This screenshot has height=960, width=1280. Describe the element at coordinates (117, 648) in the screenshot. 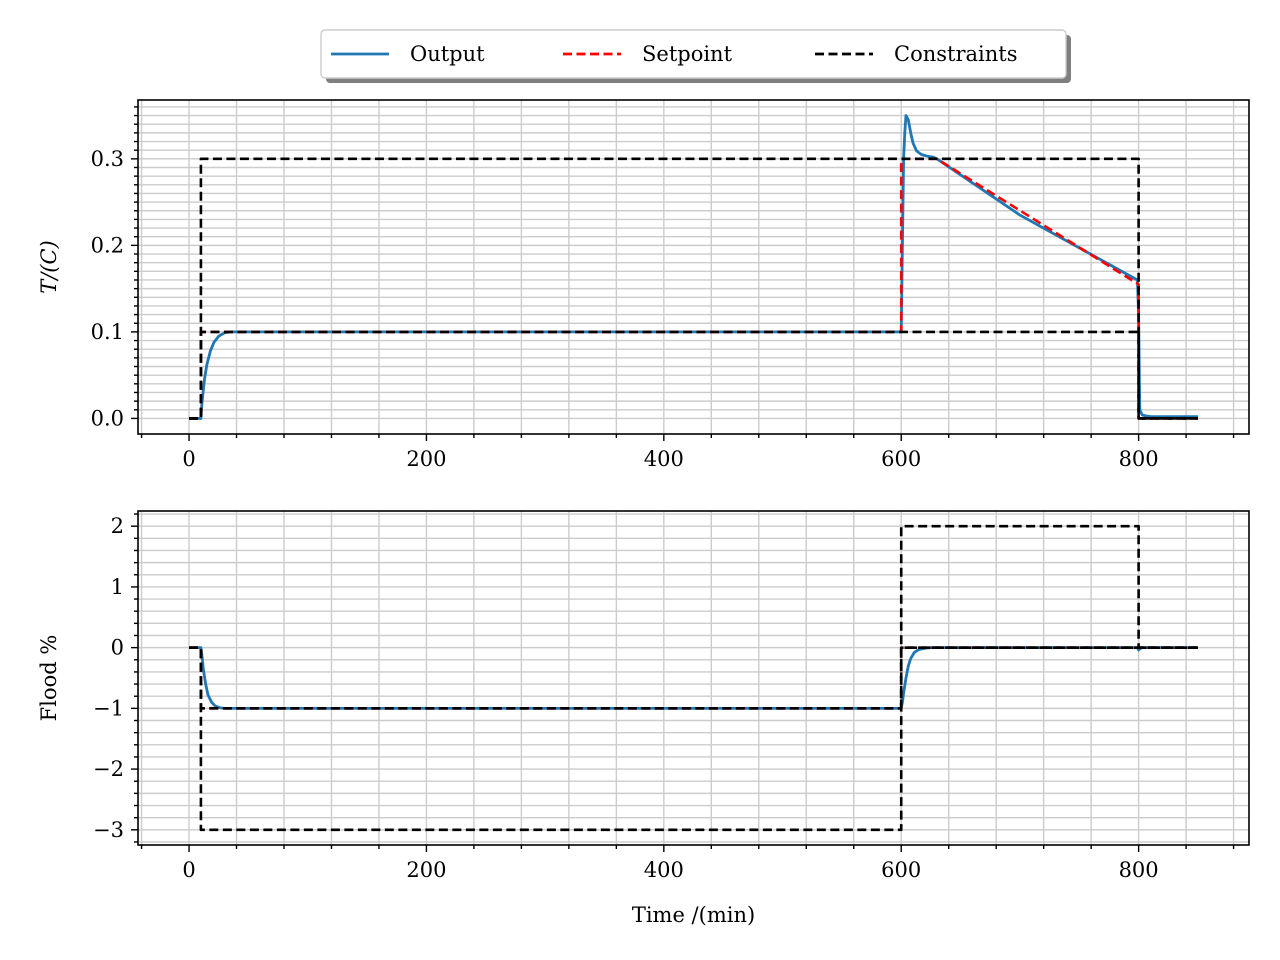

I see `y-tick-label: 0` at that location.